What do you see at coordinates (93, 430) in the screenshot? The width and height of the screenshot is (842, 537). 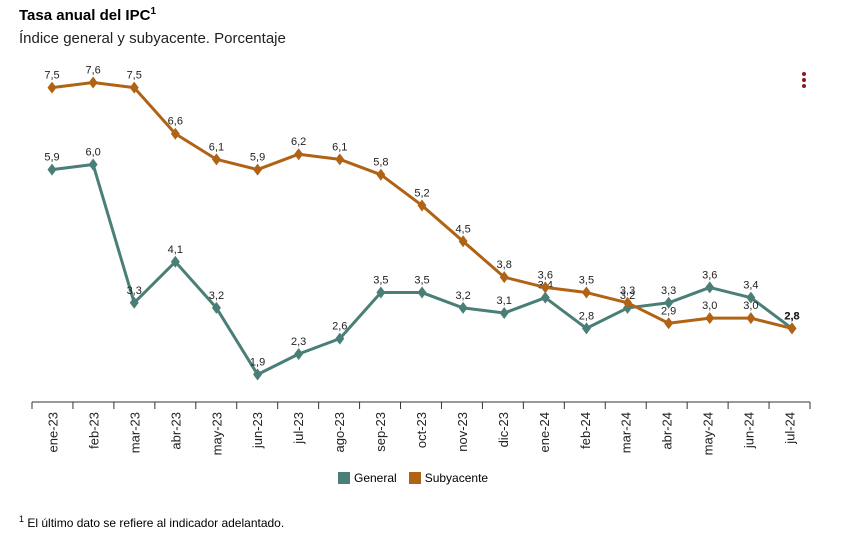 I see `x-tick-label: feb-23` at bounding box center [93, 430].